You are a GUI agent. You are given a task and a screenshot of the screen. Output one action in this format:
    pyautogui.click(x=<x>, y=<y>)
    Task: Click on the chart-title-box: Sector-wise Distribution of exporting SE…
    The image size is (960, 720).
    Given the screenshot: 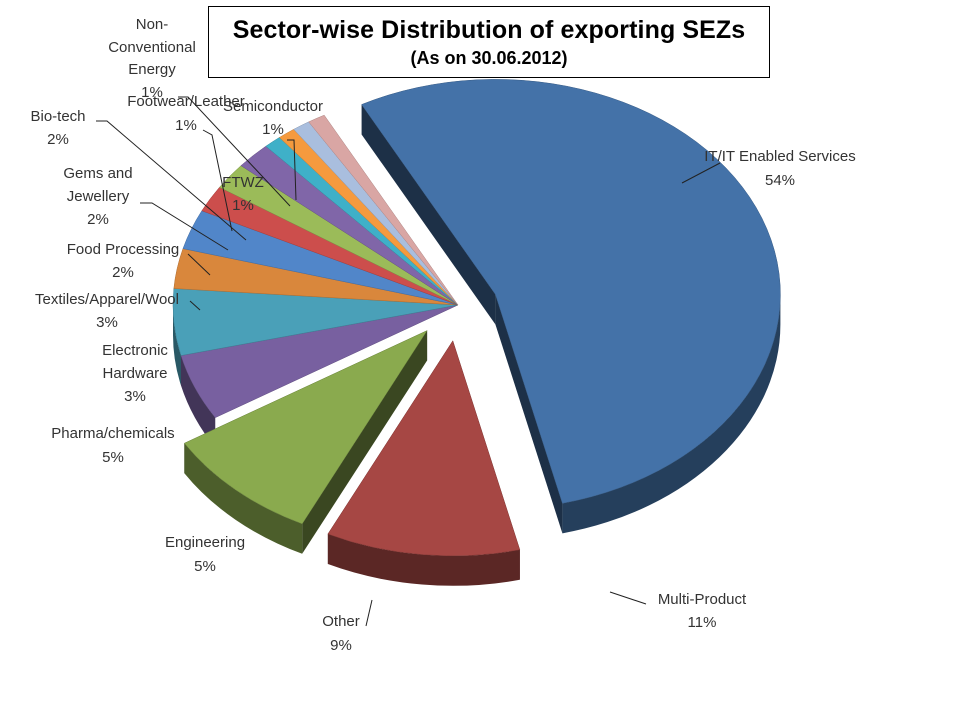 What is the action you would take?
    pyautogui.click(x=489, y=42)
    